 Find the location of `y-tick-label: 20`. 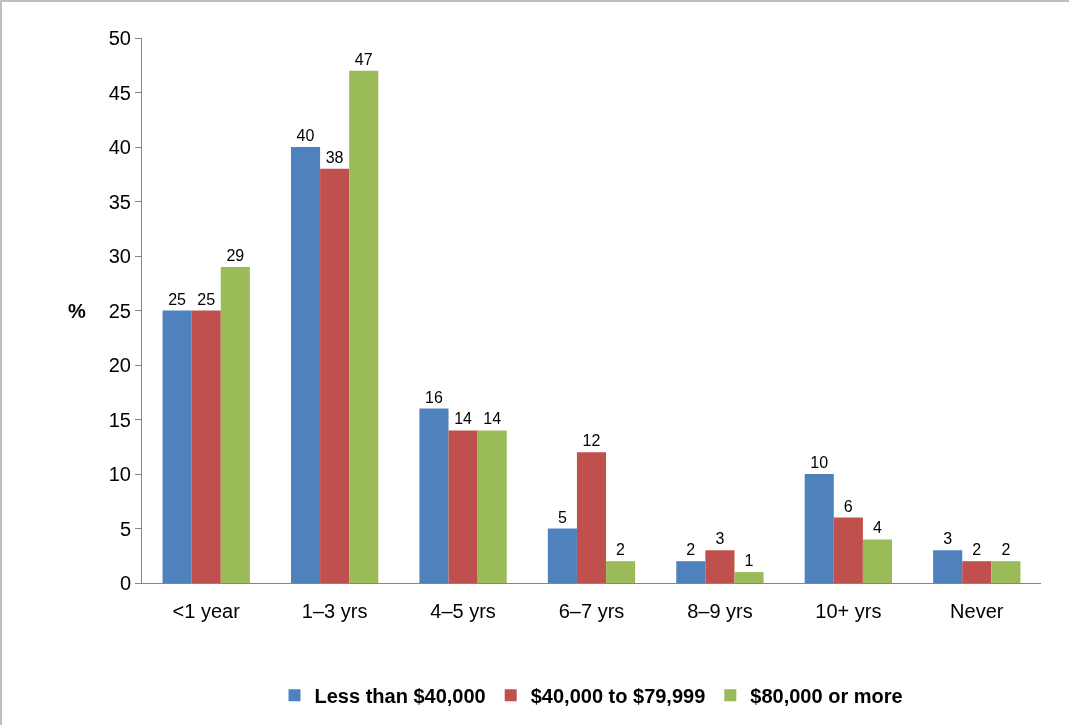

y-tick-label: 20 is located at coordinates (119, 365).